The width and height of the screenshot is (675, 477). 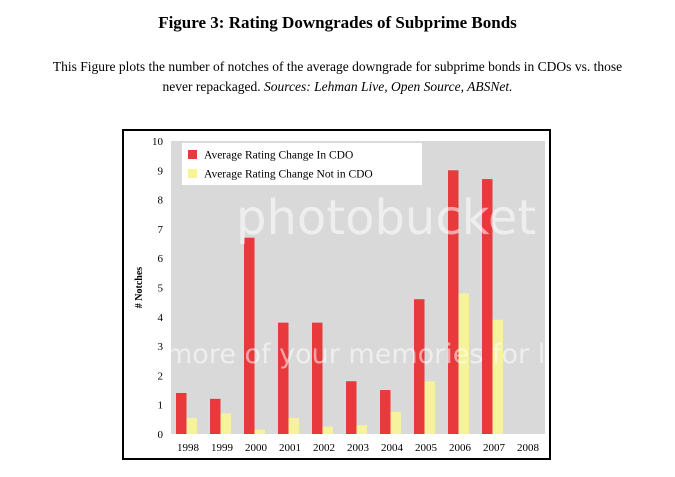 I want to click on caption-line-2: never repackaged., so click(x=213, y=86).